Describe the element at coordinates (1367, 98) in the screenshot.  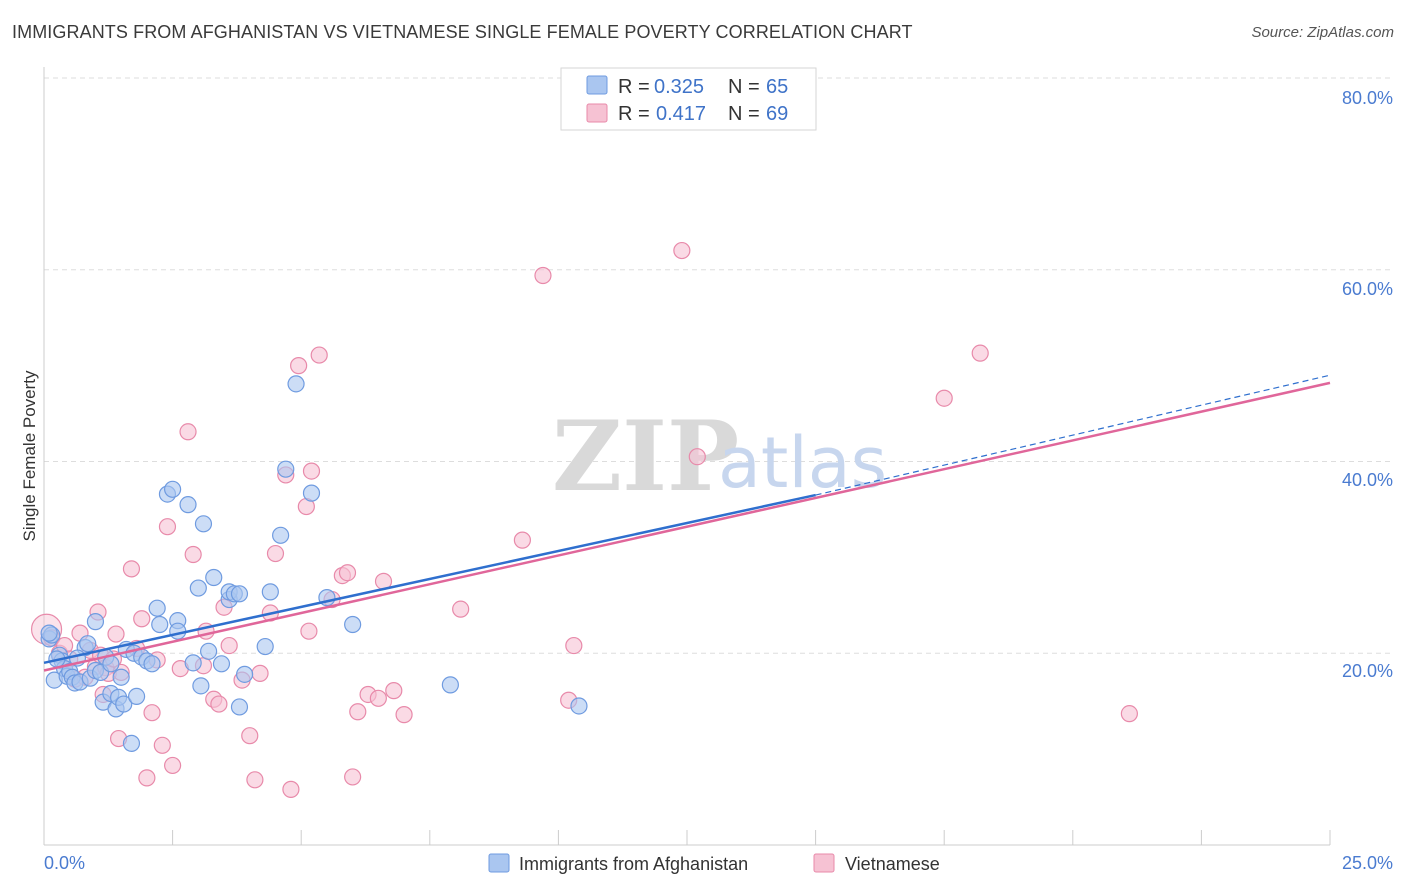
I see `y-tick-label: 80.0%` at that location.